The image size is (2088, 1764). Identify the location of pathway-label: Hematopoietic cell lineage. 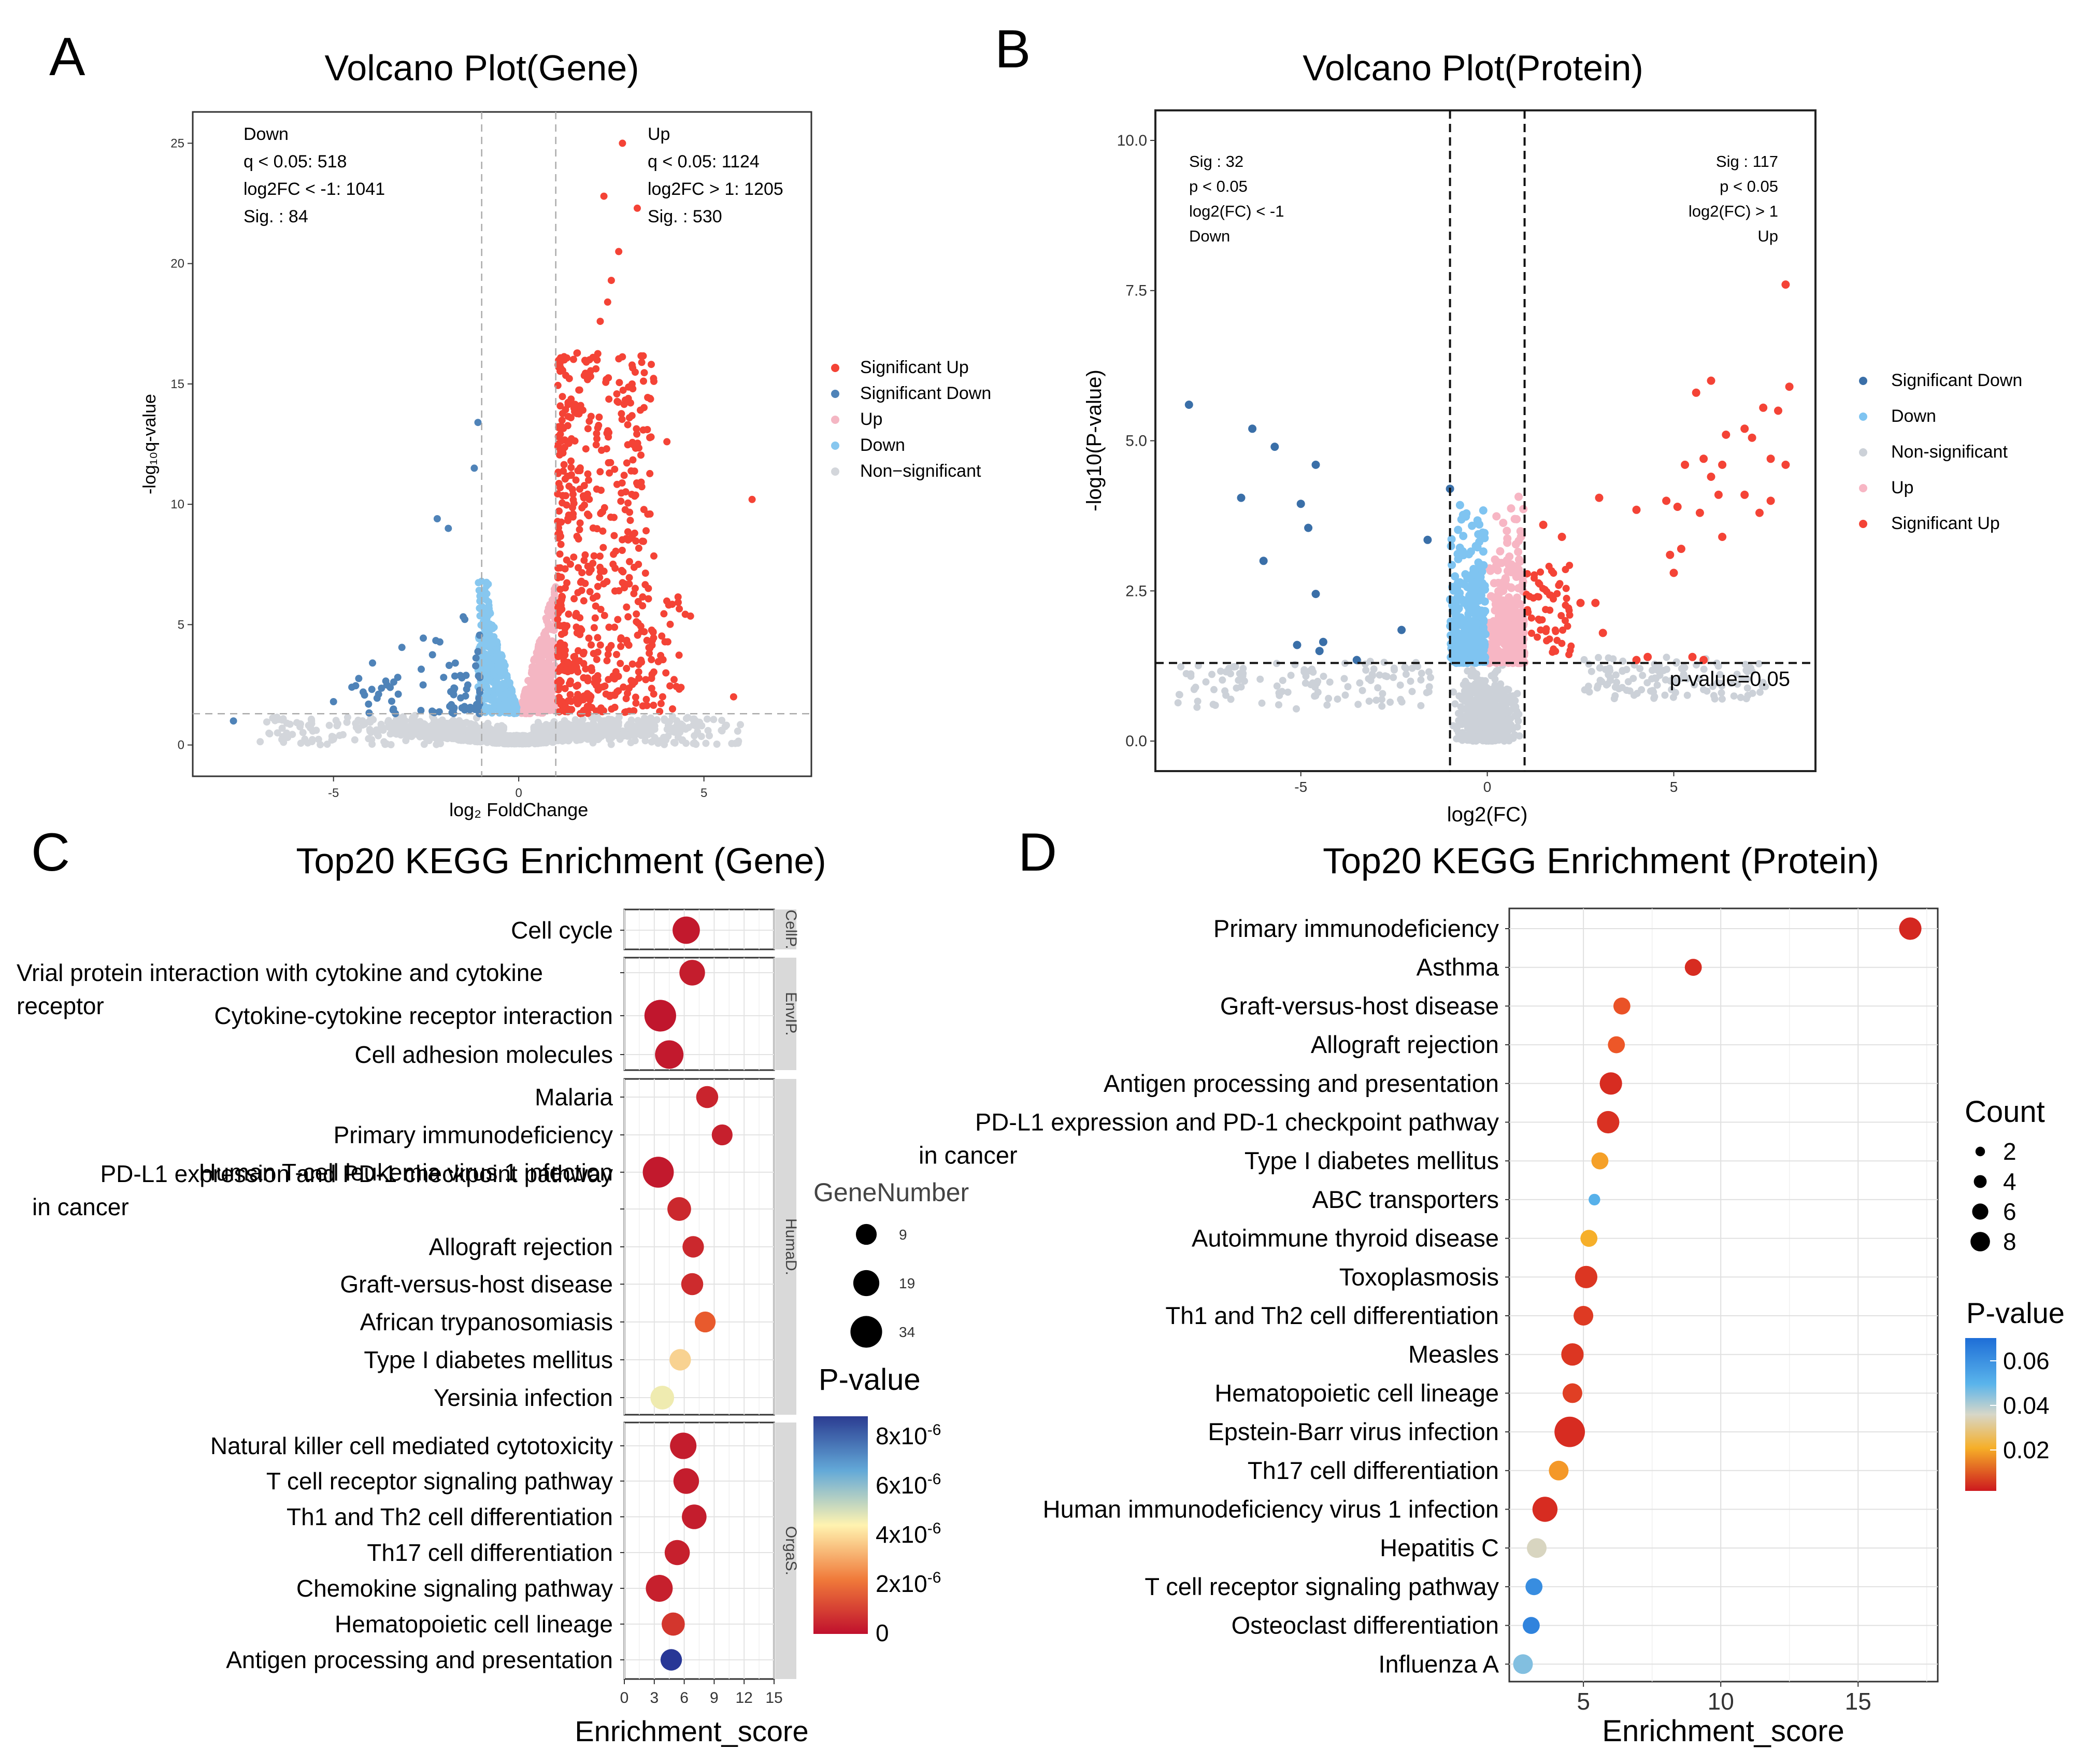
(474, 1625).